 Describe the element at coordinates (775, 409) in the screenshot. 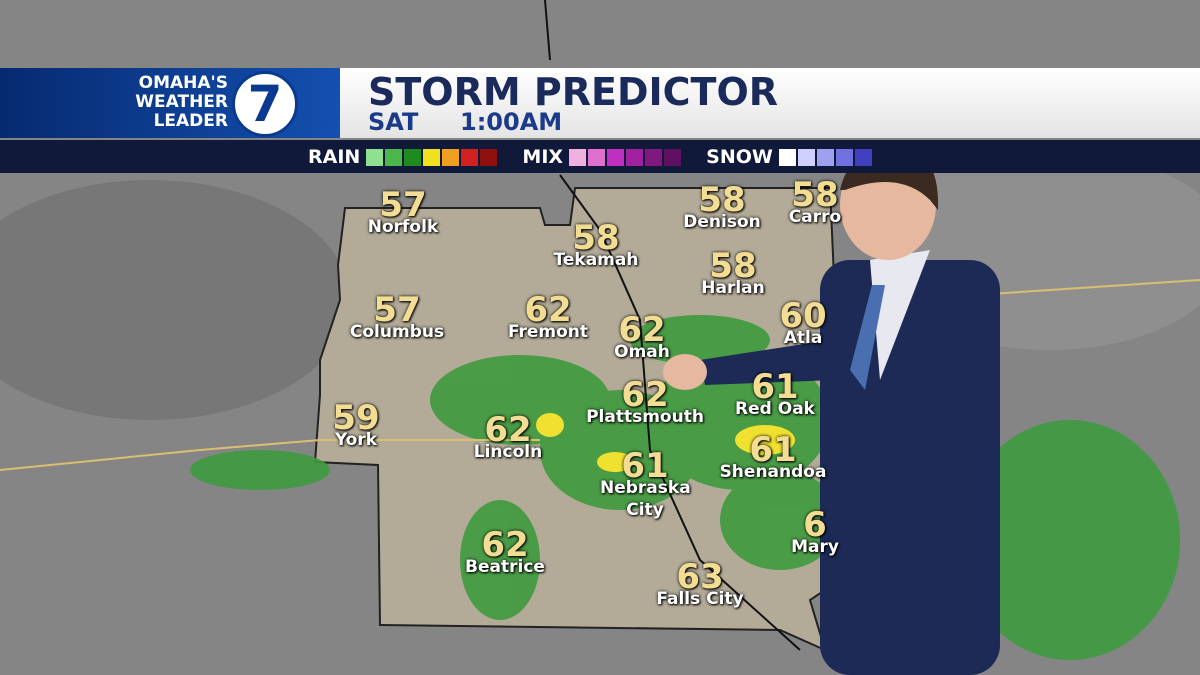

I see `city-name: Red Oak` at that location.